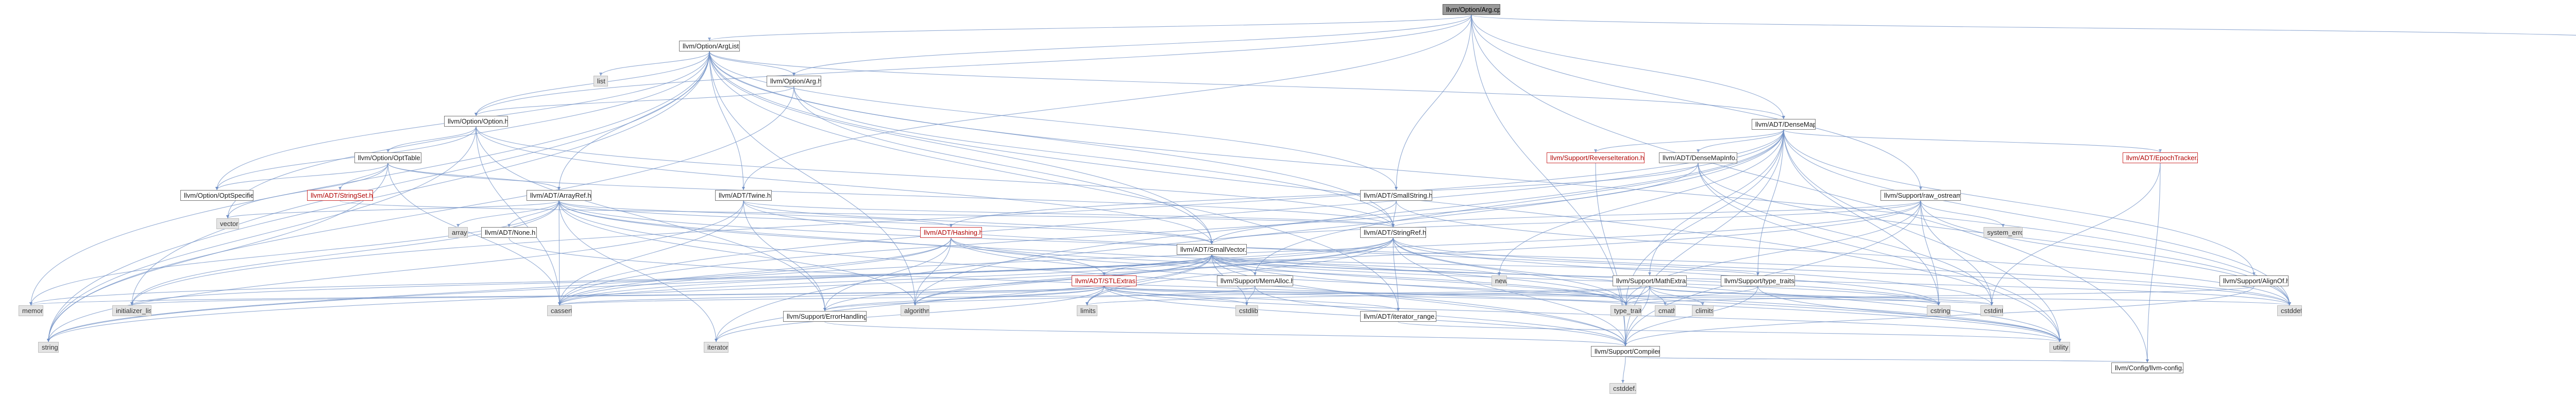  I want to click on node-reverseiteration-h: llvm/Support/ReverseIteration.h, so click(1596, 157).